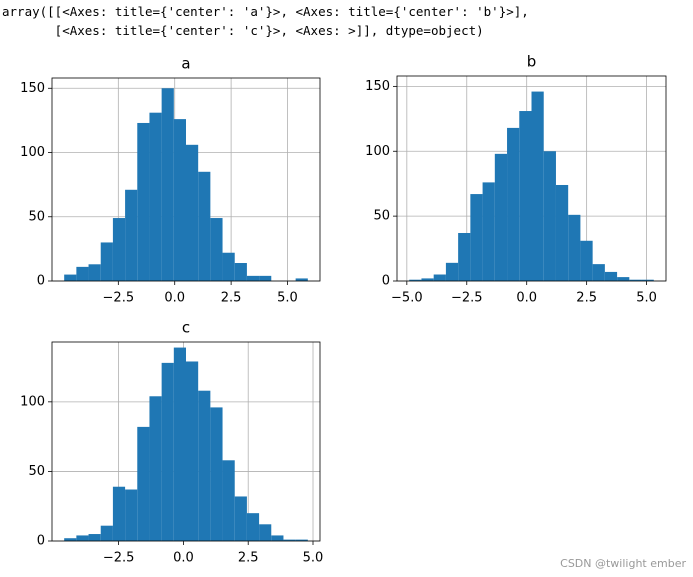 This screenshot has height=577, width=693. What do you see at coordinates (185, 64) in the screenshot?
I see `chart-title: a` at bounding box center [185, 64].